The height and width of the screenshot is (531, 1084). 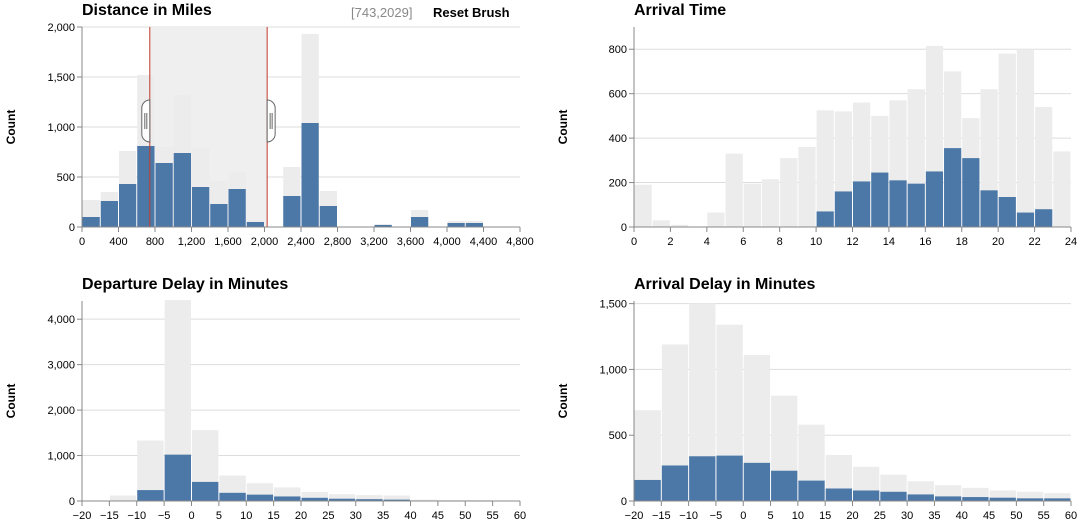 What do you see at coordinates (11, 127) in the screenshot?
I see `distance-y-axis-label: Count` at bounding box center [11, 127].